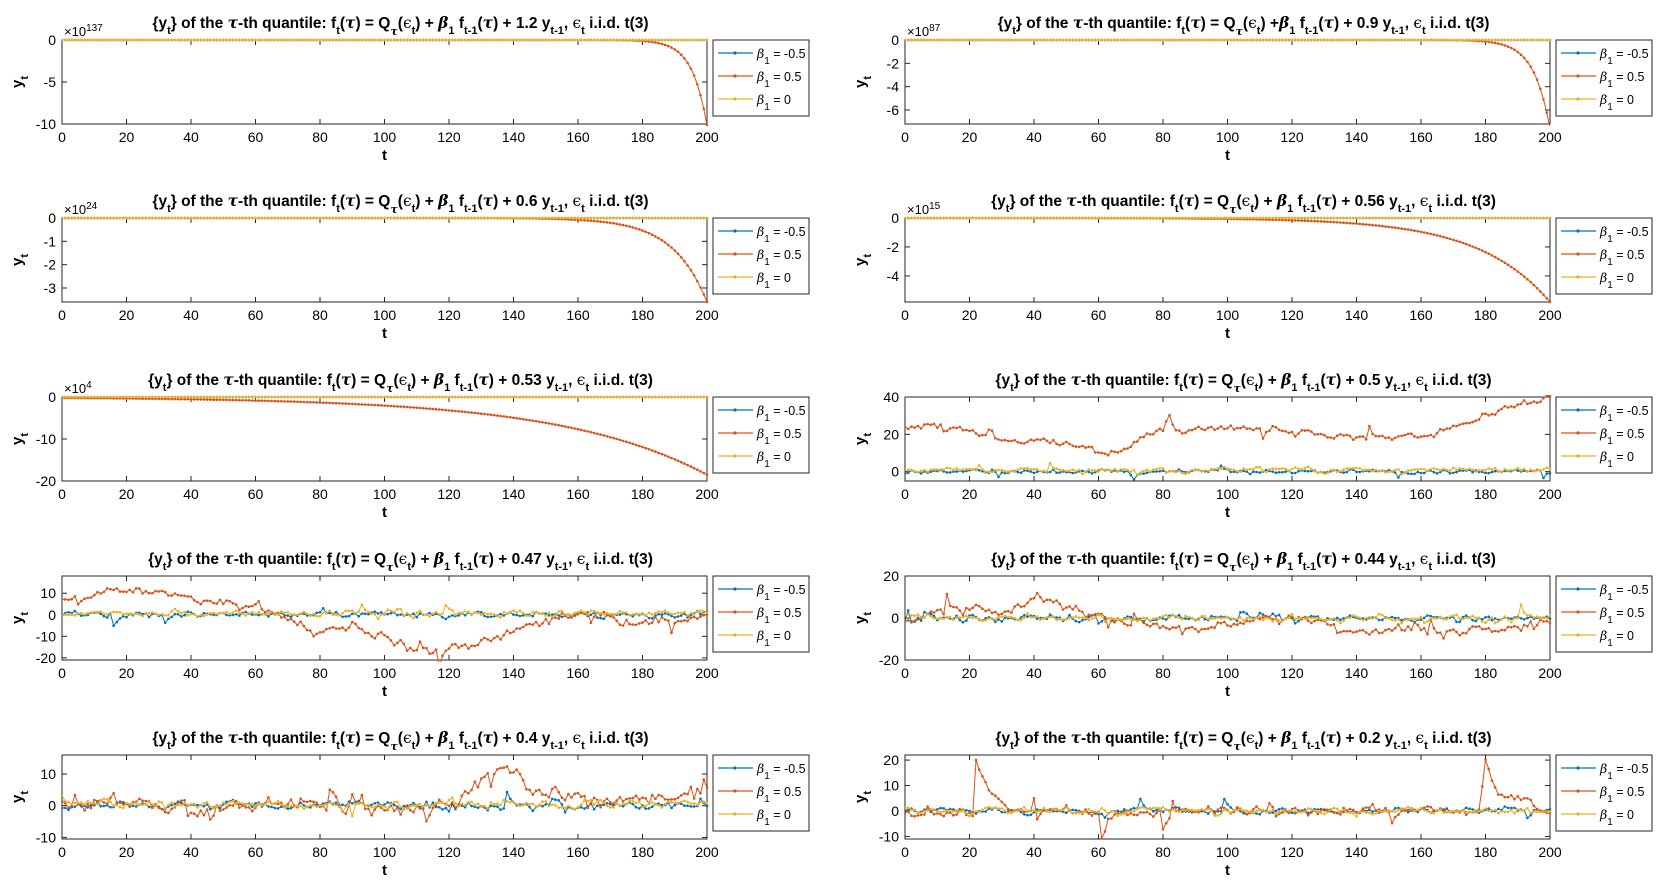  What do you see at coordinates (1227, 155) in the screenshot?
I see `x-axis-label: t` at bounding box center [1227, 155].